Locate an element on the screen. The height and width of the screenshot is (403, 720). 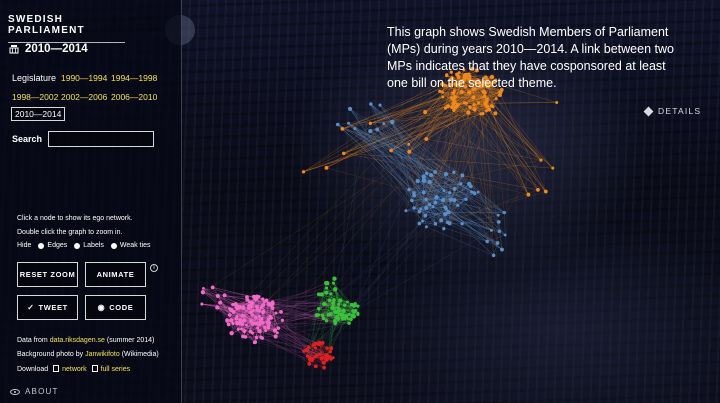
info-icon: i is located at coordinates (154, 268).